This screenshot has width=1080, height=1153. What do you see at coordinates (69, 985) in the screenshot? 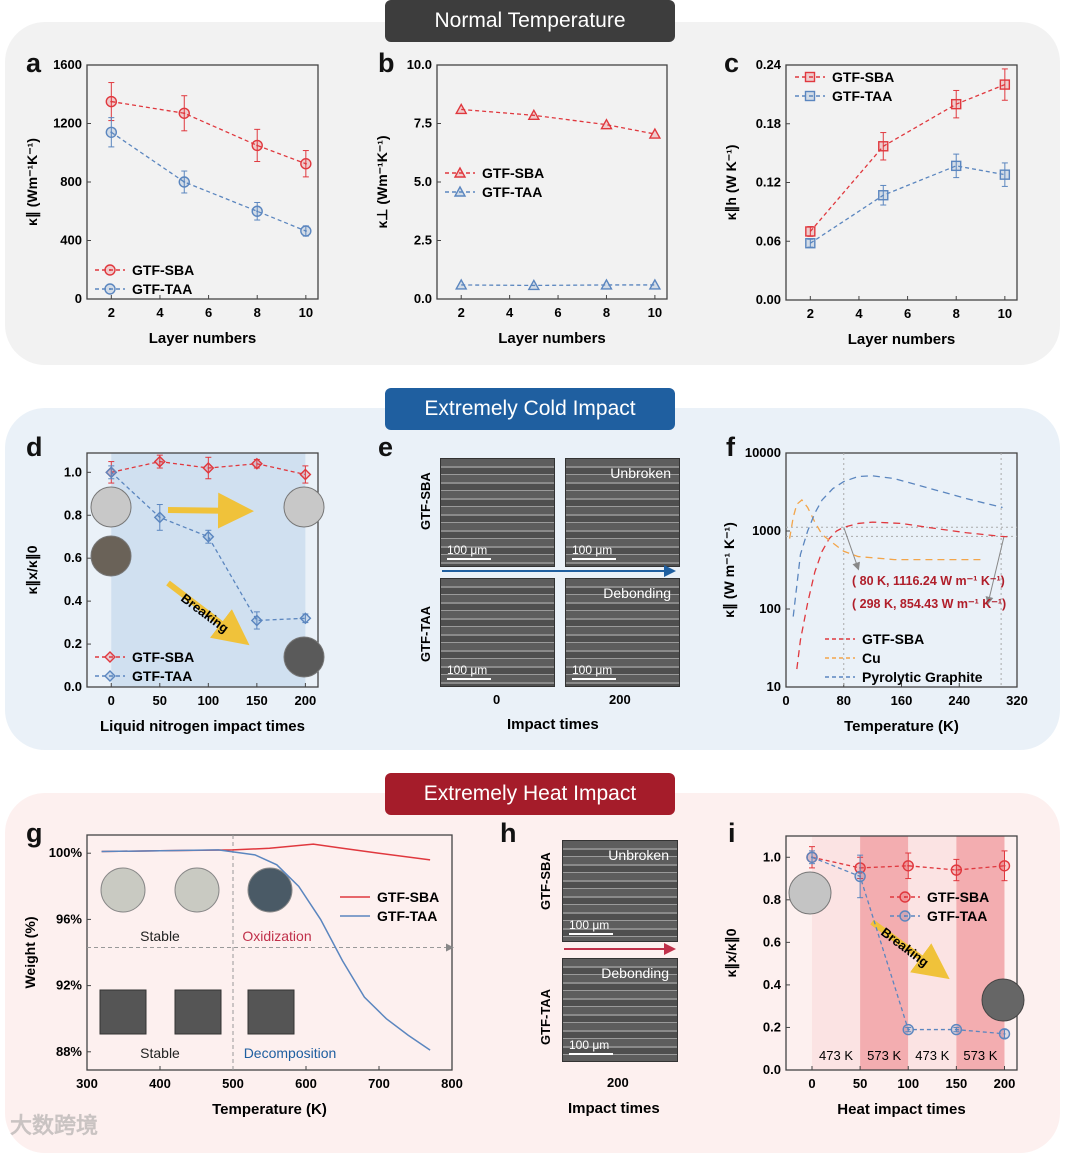
I see `y-tick-label: 92%` at bounding box center [69, 985].